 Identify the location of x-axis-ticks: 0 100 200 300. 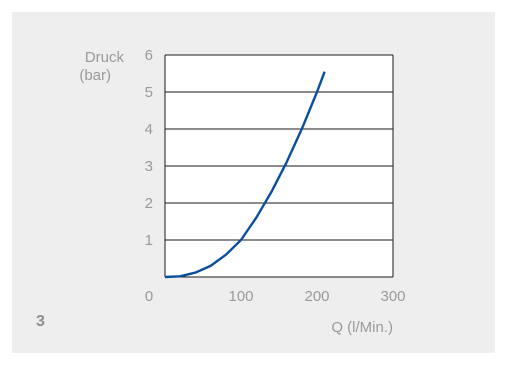
(275, 296).